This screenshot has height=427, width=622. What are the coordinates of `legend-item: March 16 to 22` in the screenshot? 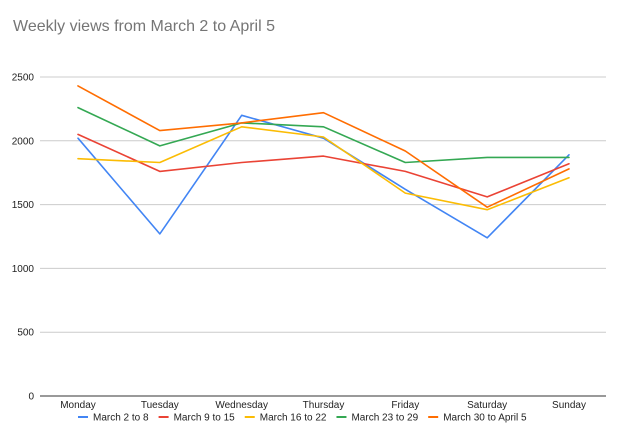 It's located at (285, 418).